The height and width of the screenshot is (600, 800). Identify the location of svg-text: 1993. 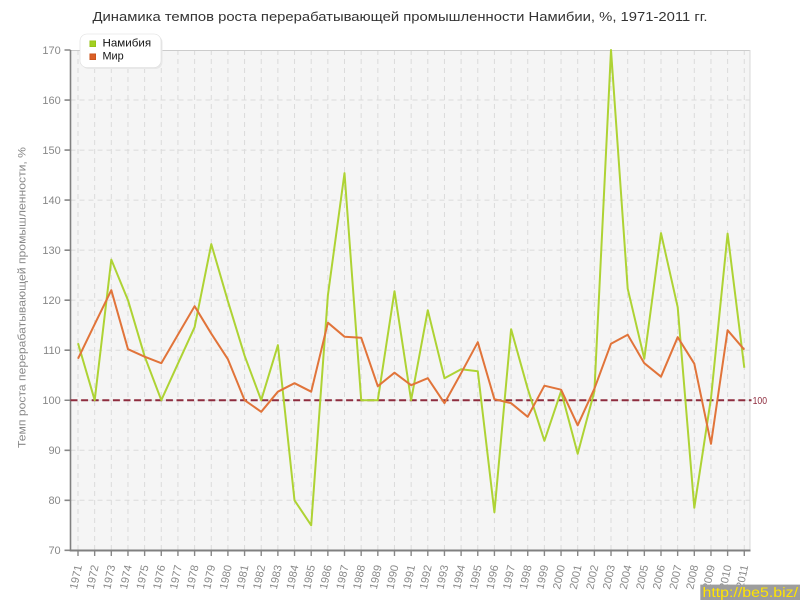
(443, 577).